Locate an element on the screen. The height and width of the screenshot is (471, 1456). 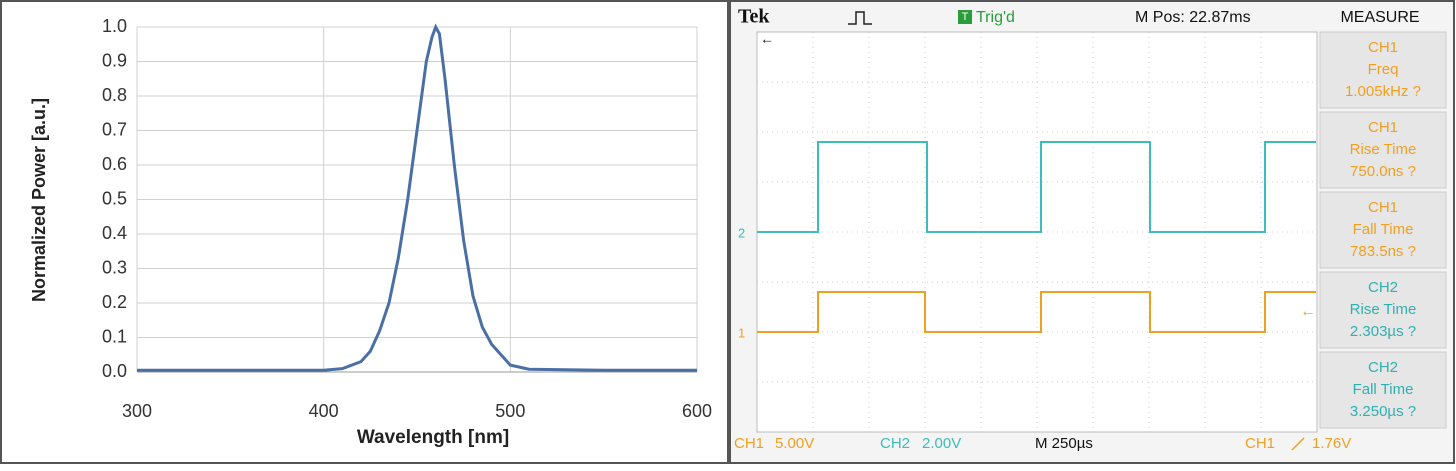
measure-value: 2.303µs ? is located at coordinates (1383, 331).